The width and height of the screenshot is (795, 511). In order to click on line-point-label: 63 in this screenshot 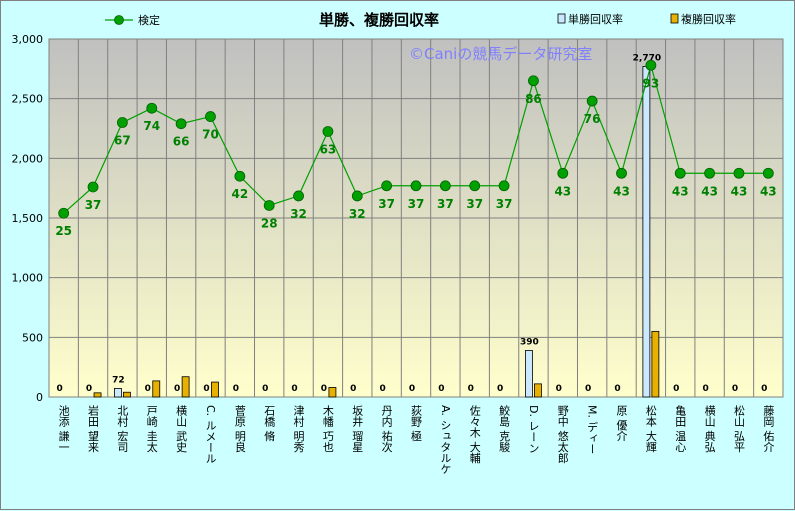, I will do `click(328, 149)`.